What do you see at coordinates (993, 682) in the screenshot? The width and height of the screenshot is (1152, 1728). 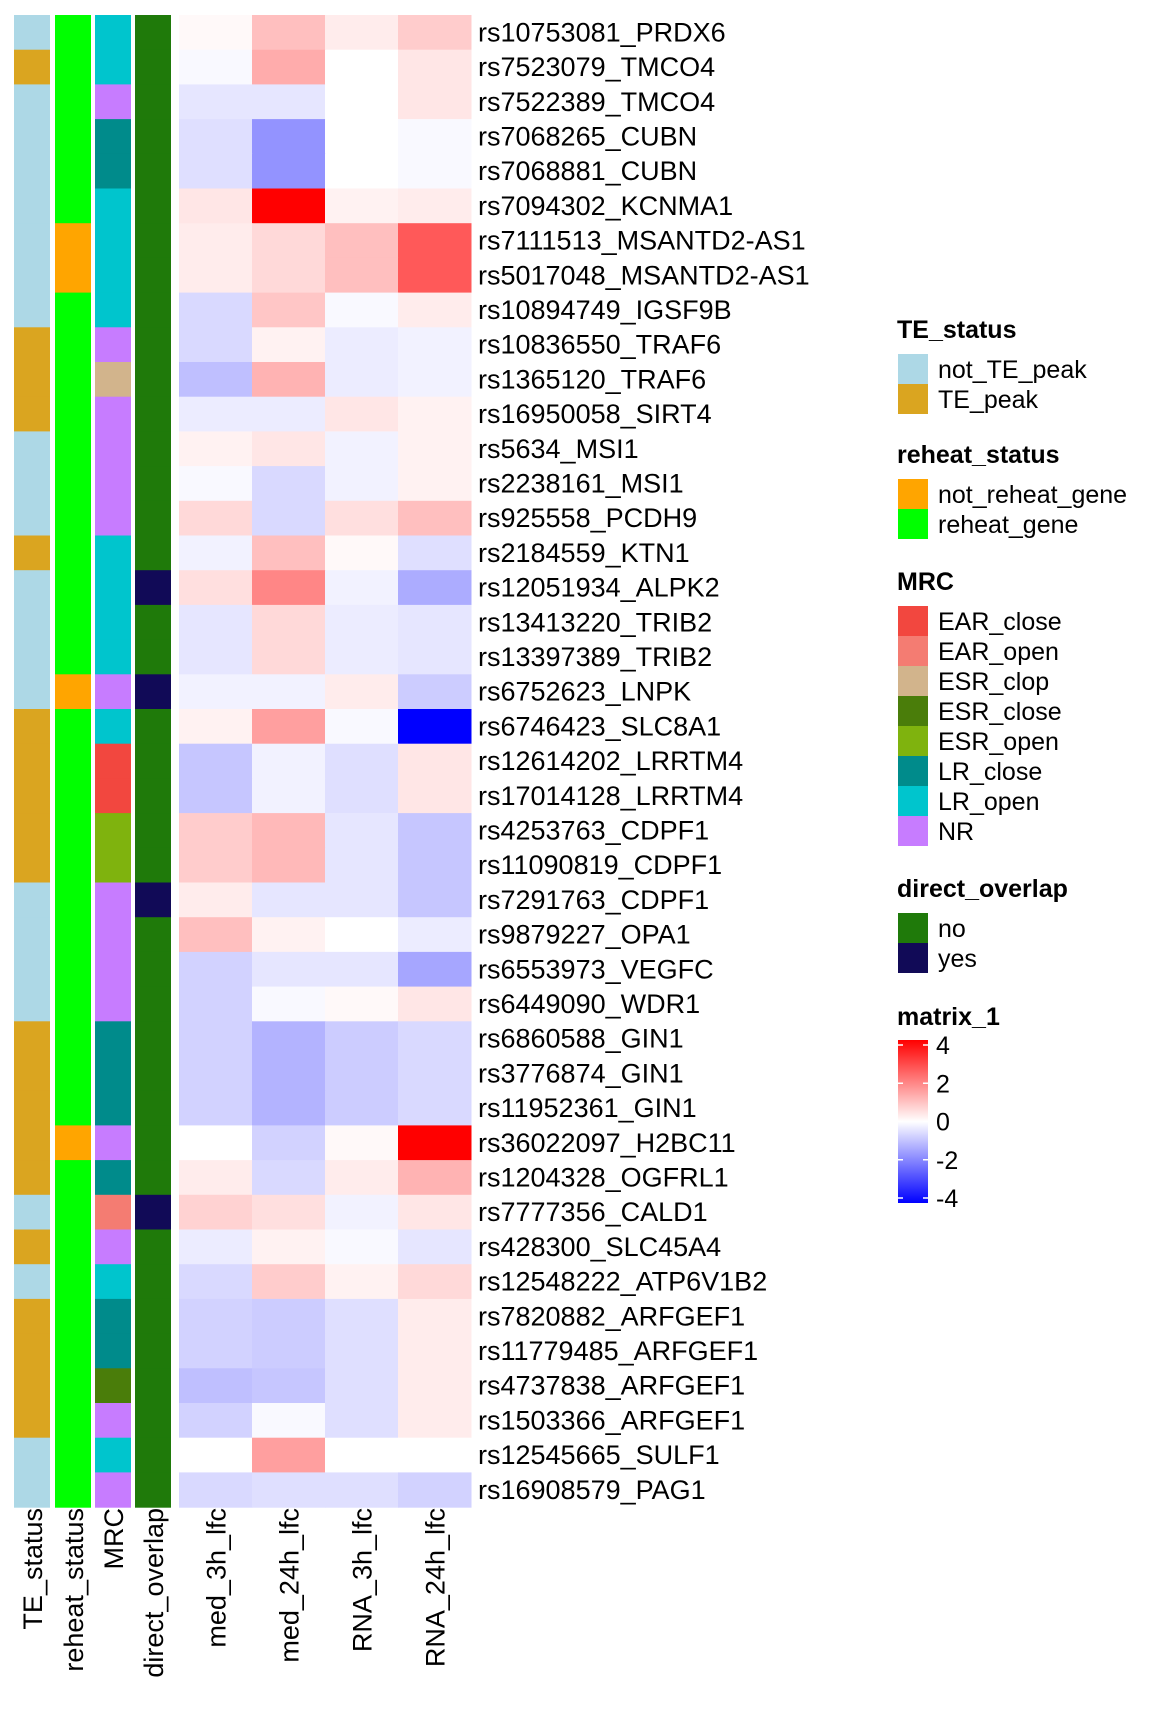 I see `legend-label: ESR_clop` at bounding box center [993, 682].